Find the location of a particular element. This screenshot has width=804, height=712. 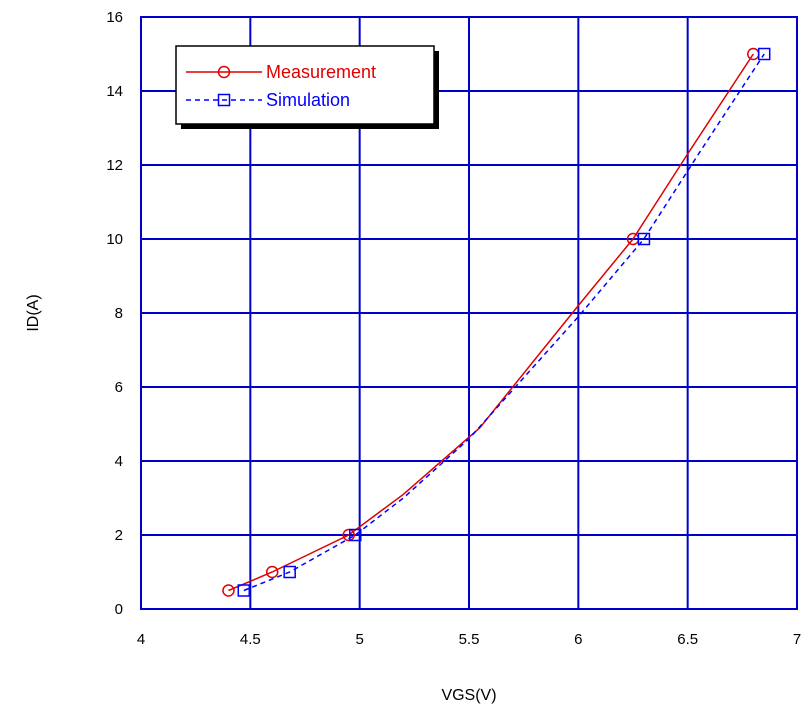

x-tick-label: 6 is located at coordinates (578, 639).